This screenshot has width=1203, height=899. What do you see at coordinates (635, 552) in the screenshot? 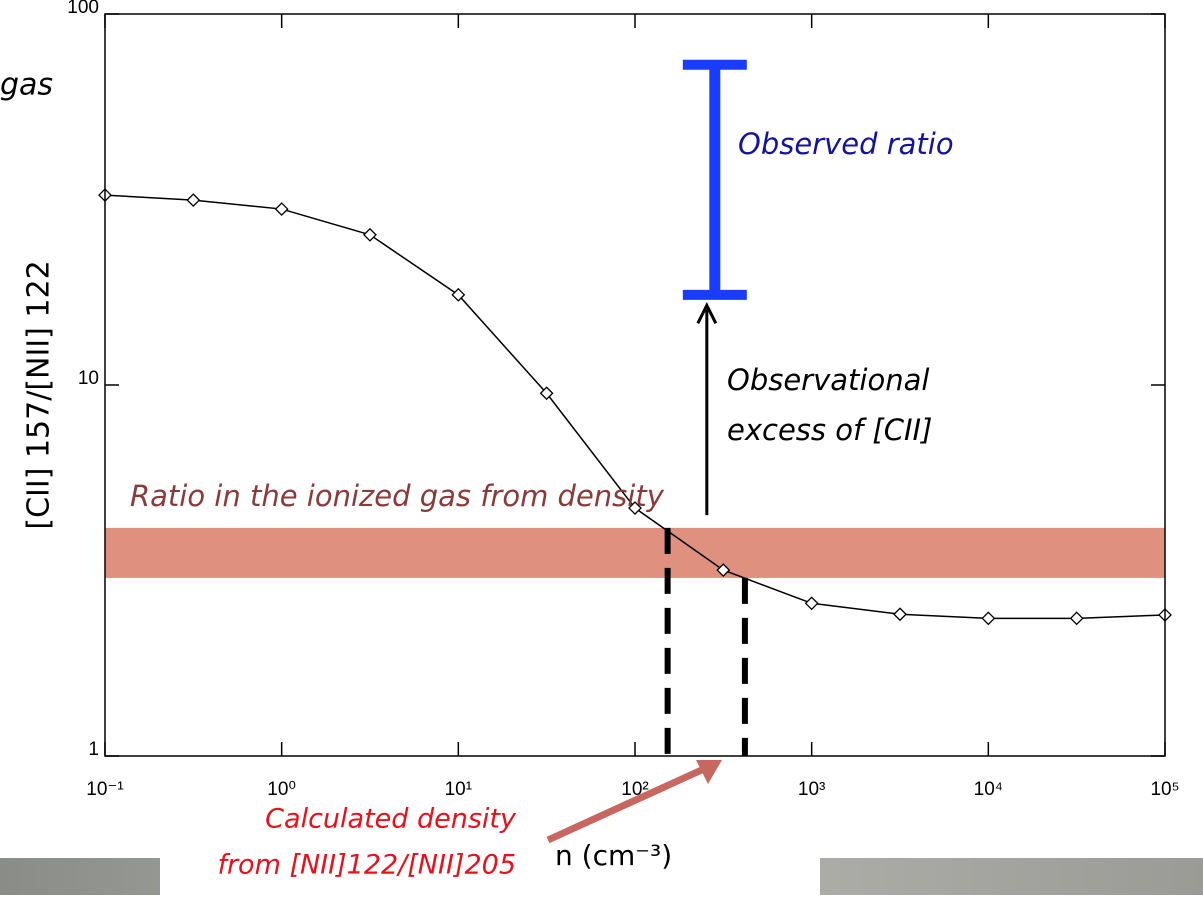
I see `ionized-band` at bounding box center [635, 552].